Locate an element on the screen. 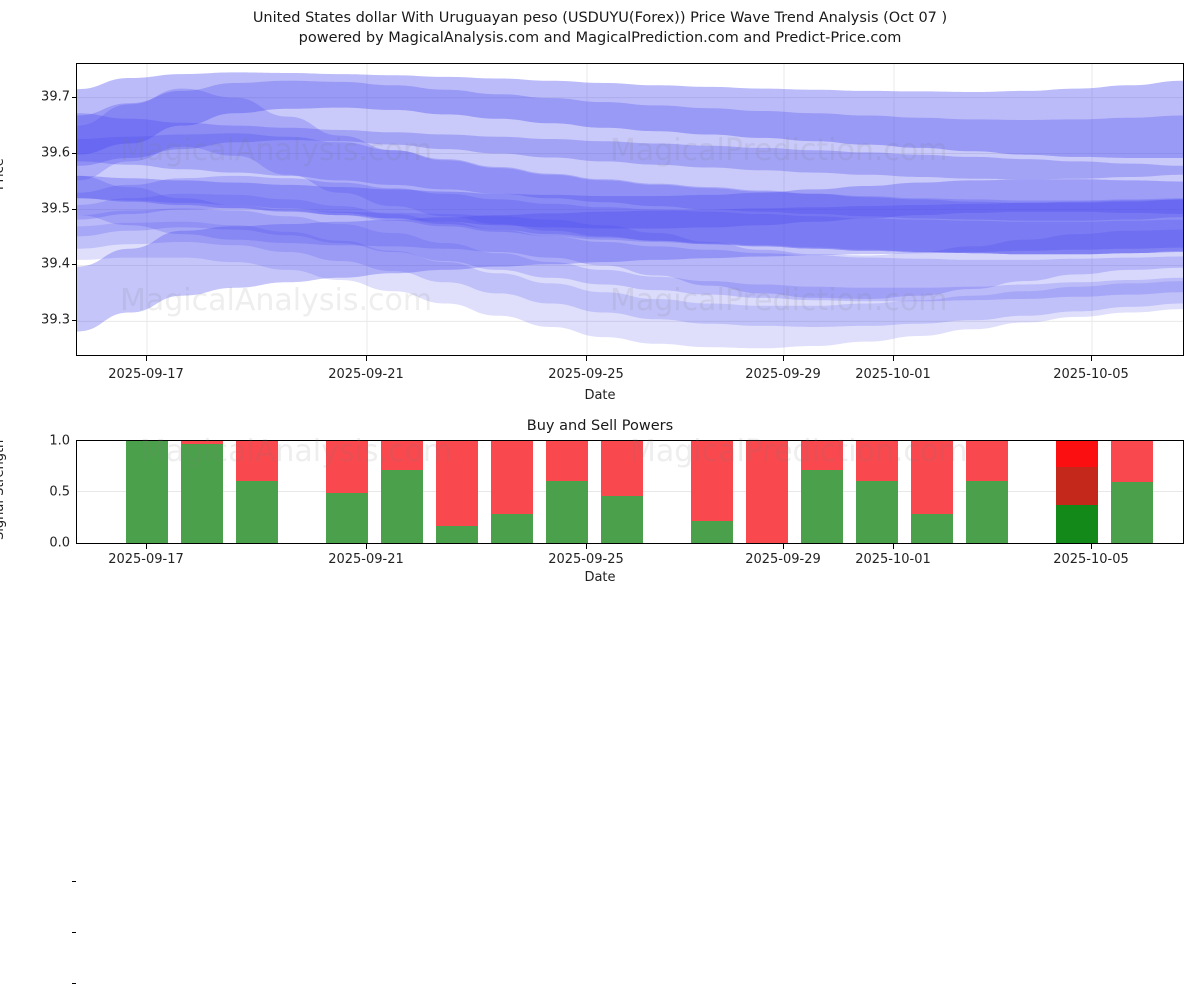 The image size is (1200, 984). wave-y-tick-label: 39.5 is located at coordinates (55, 208).